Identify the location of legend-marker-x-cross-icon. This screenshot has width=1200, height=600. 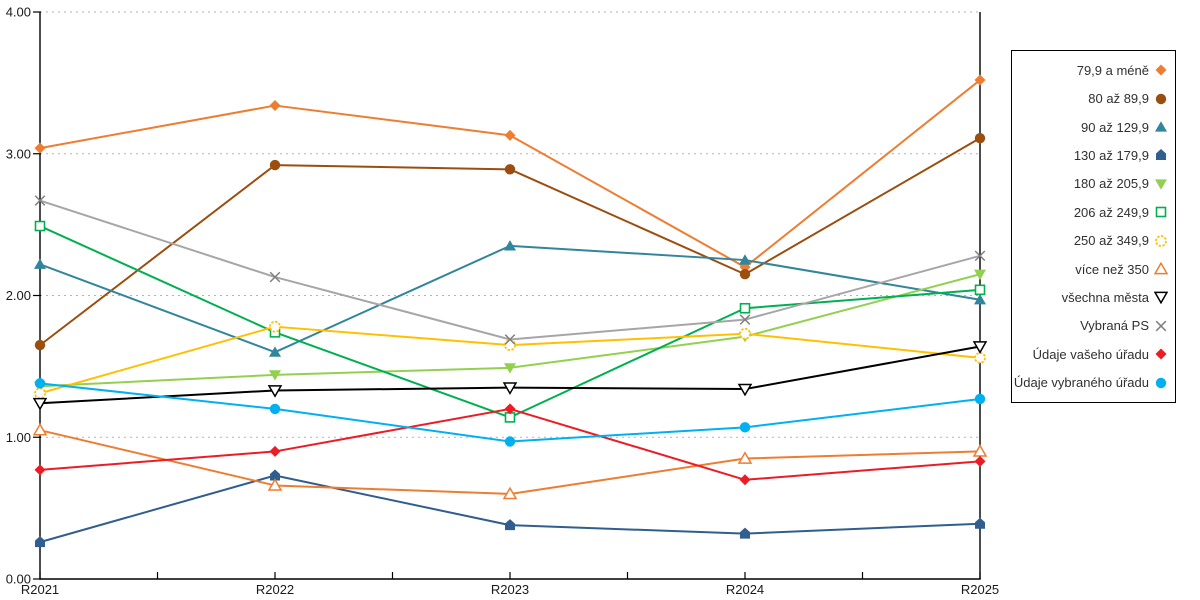
(1161, 326).